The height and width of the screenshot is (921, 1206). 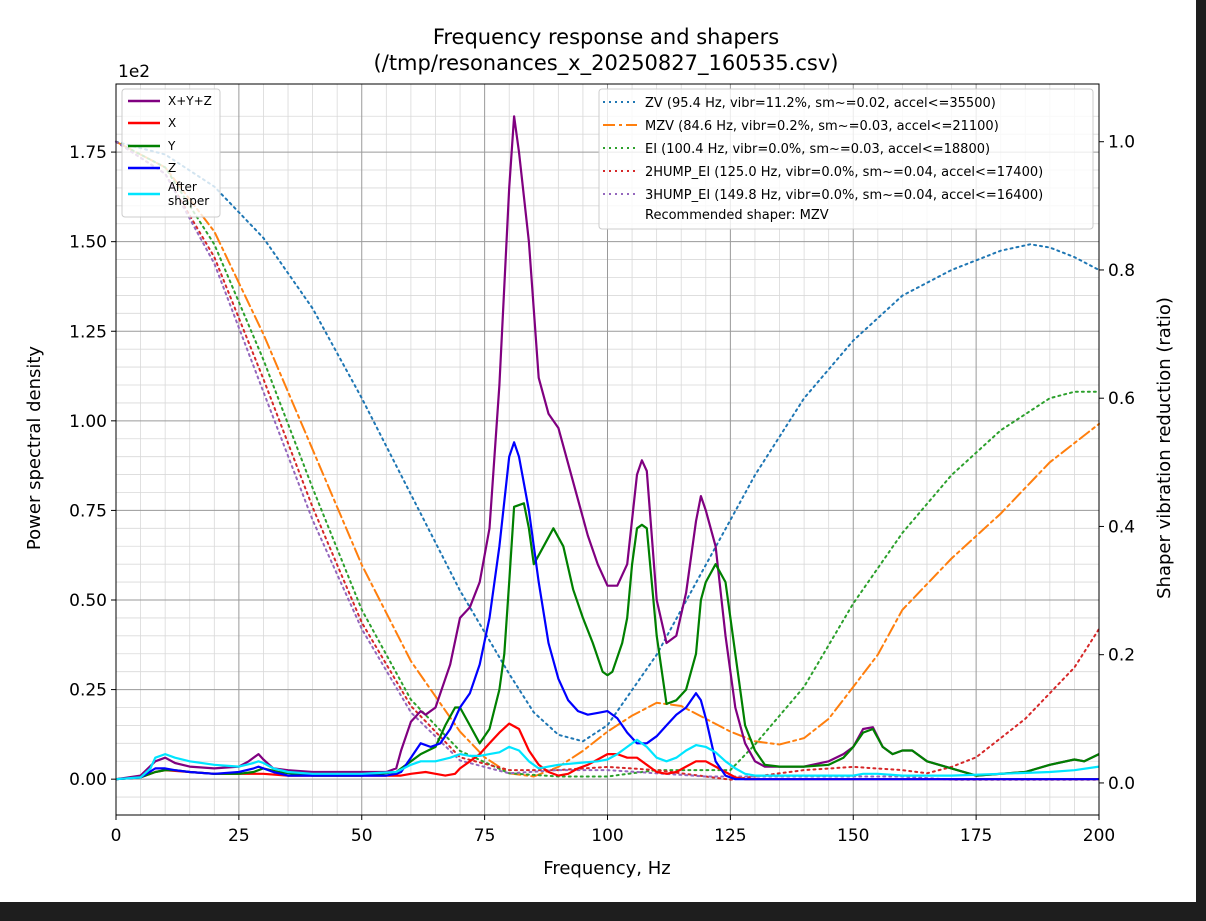 What do you see at coordinates (172, 168) in the screenshot?
I see `legend-label-z: Z` at bounding box center [172, 168].